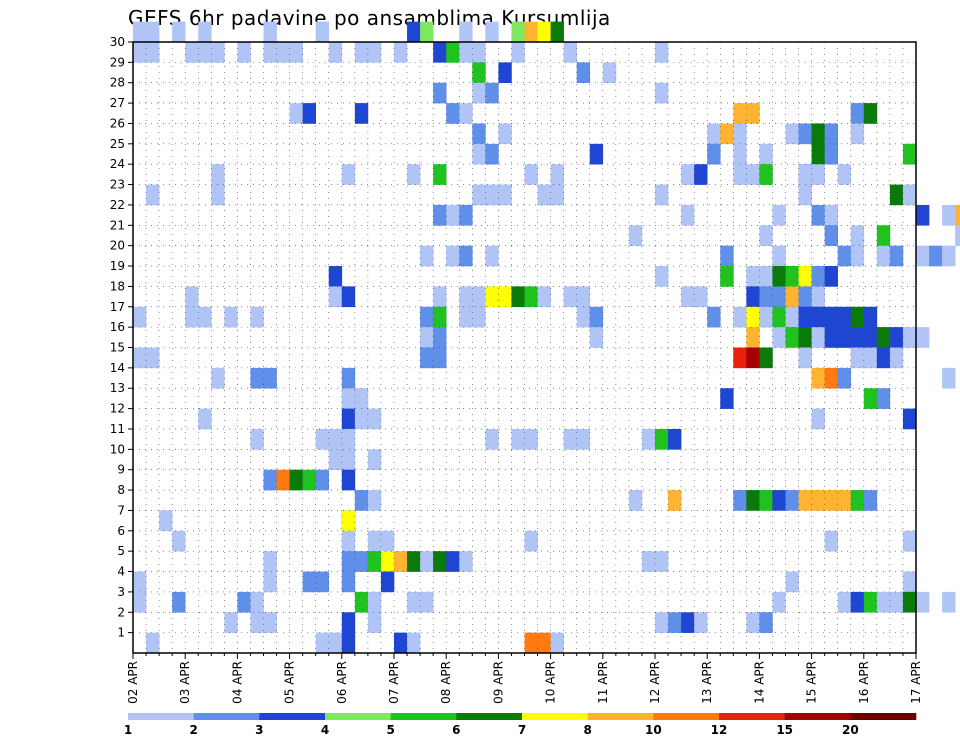 The height and width of the screenshot is (742, 960). I want to click on y-tick-label: 21, so click(117, 225).